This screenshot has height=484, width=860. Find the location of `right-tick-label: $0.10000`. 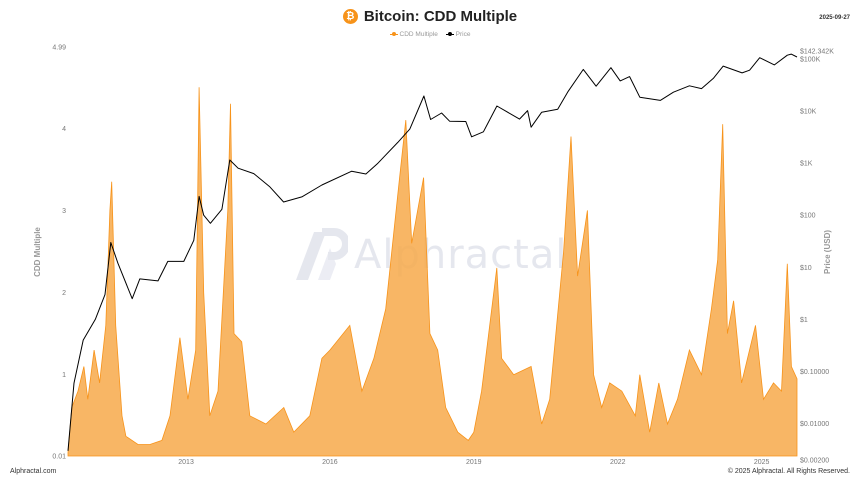

right-tick-label: $0.10000 is located at coordinates (814, 372).